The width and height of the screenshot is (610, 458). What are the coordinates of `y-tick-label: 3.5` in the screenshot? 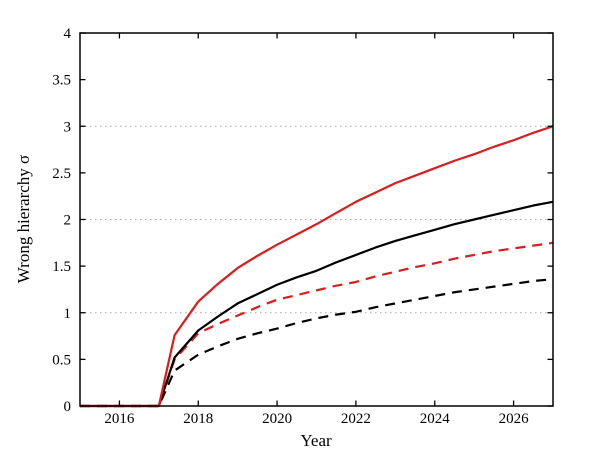 It's located at (61, 81).